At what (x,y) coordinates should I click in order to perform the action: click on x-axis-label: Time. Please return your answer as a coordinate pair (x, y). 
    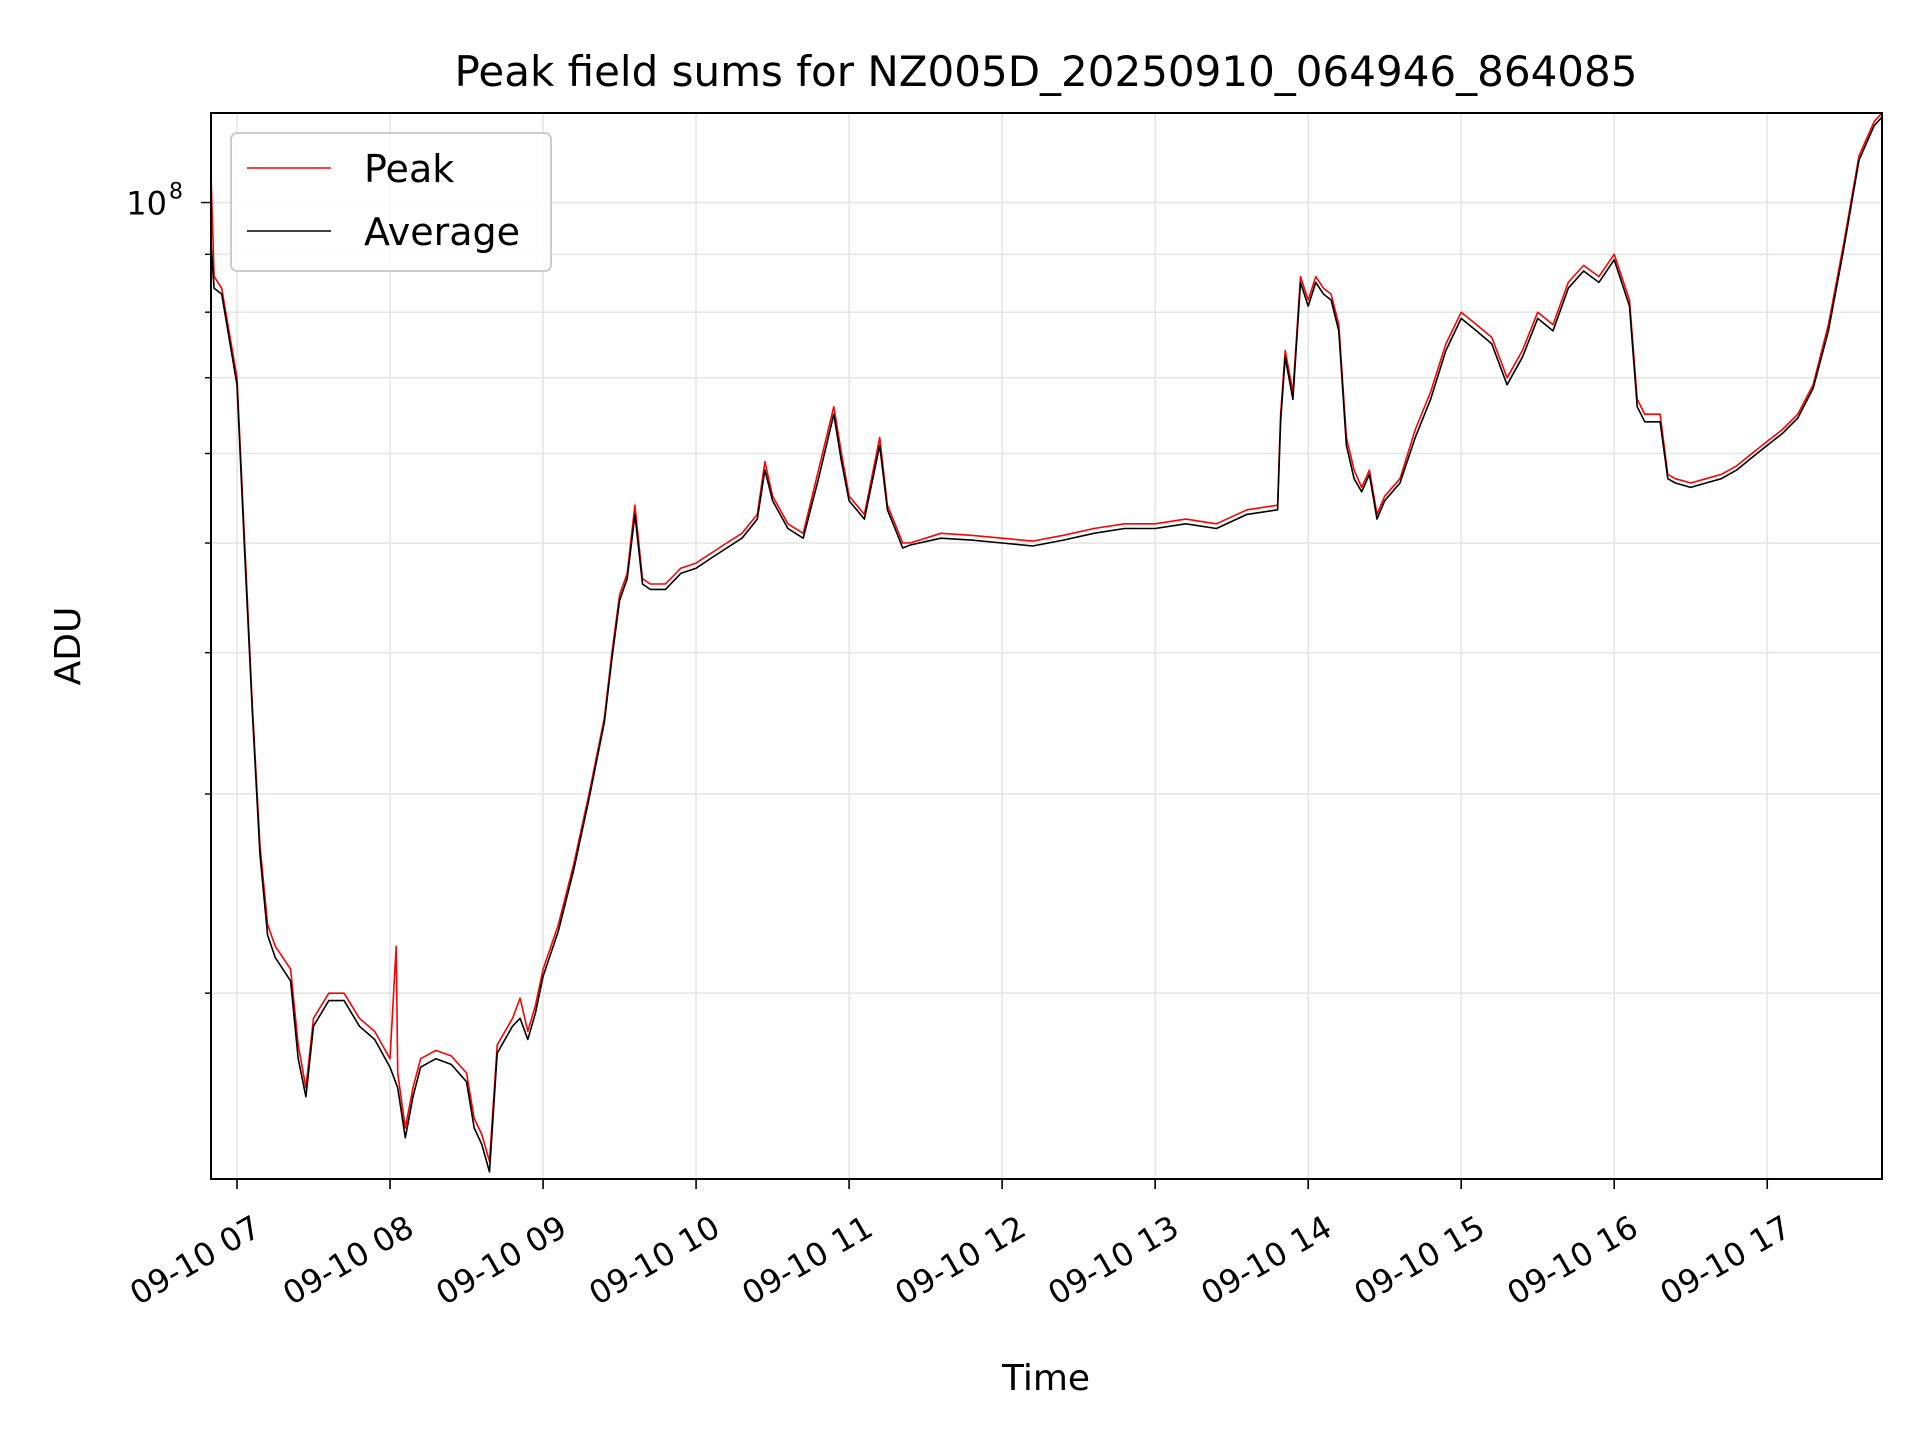
    Looking at the image, I should click on (1045, 1378).